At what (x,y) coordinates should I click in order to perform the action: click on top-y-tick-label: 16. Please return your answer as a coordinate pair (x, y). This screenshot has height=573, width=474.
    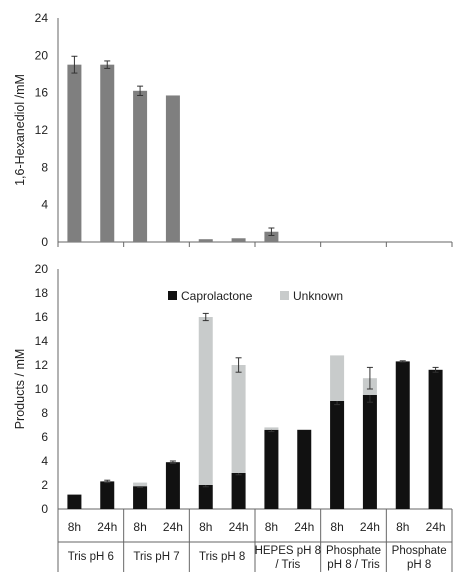
    Looking at the image, I should click on (42, 93).